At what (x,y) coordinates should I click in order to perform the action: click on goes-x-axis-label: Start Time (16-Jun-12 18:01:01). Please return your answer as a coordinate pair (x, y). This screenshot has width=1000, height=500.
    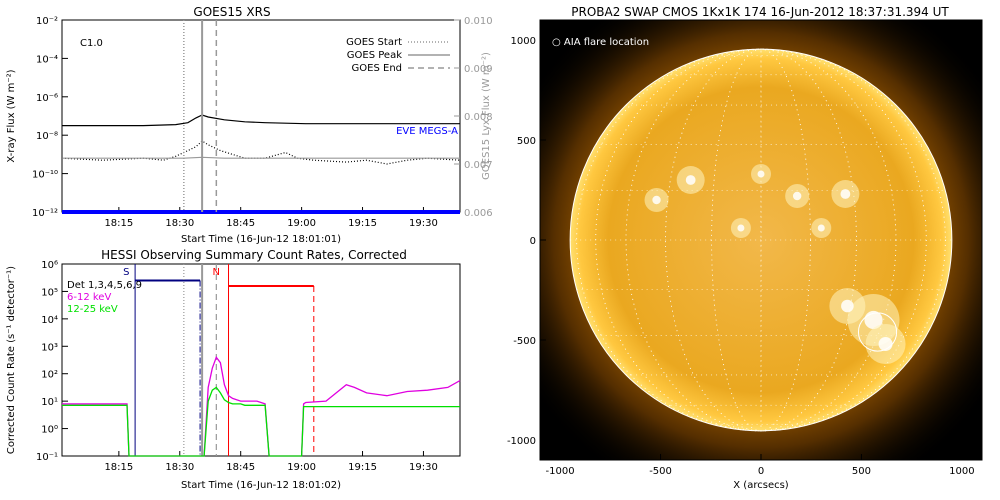
    Looking at the image, I should click on (261, 239).